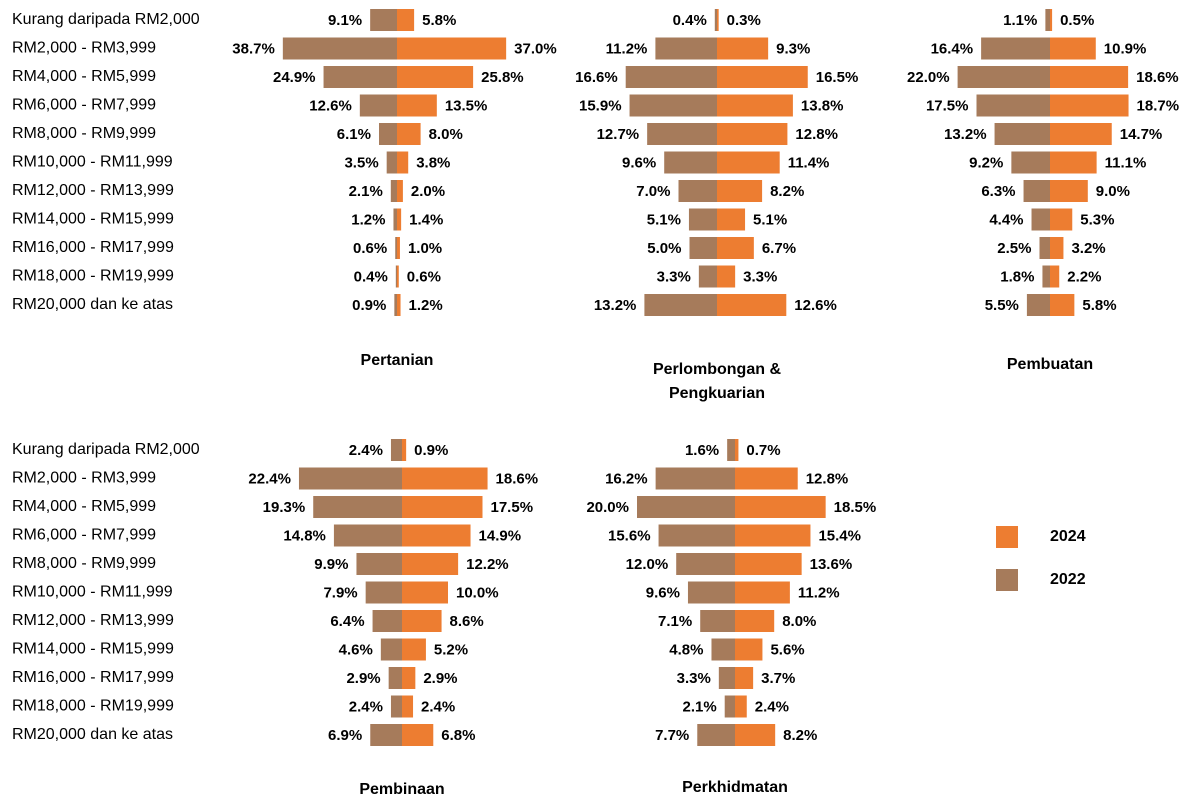 The height and width of the screenshot is (801, 1203). Describe the element at coordinates (84, 133) in the screenshot. I see `category-label: RM8,000 - RM9,999` at that location.